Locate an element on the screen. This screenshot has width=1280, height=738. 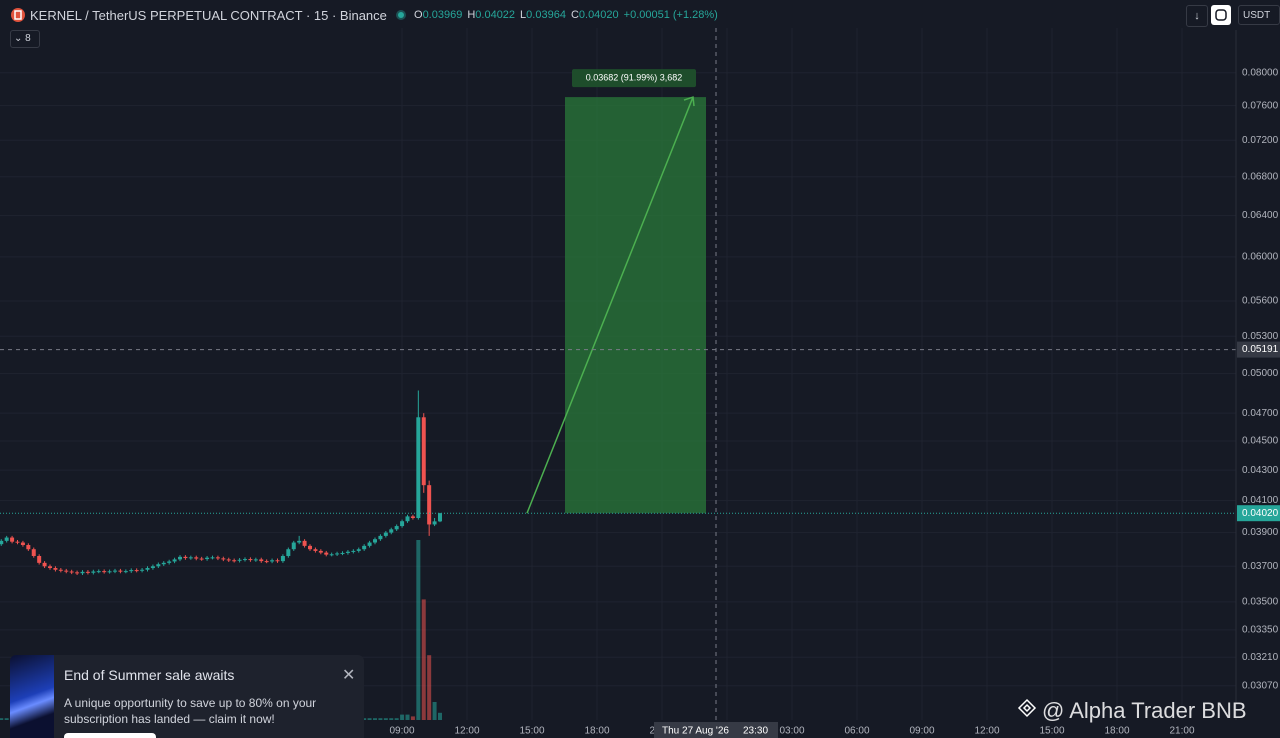
ohlc-key: O is located at coordinates (418, 15).